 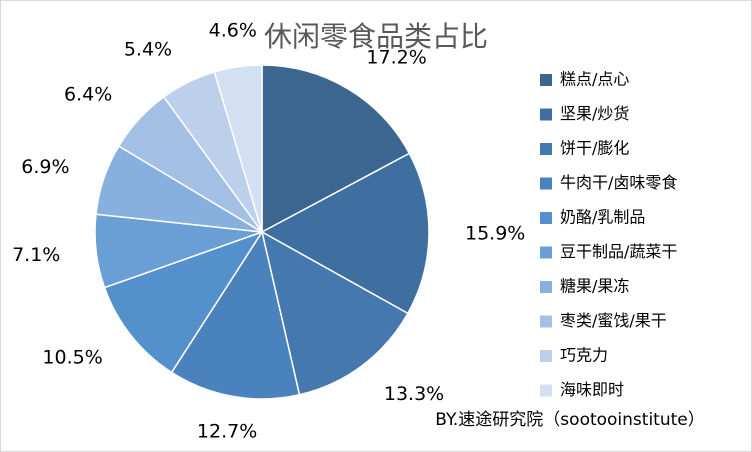 What do you see at coordinates (233, 31) in the screenshot?
I see `data-label: 4.6%` at bounding box center [233, 31].